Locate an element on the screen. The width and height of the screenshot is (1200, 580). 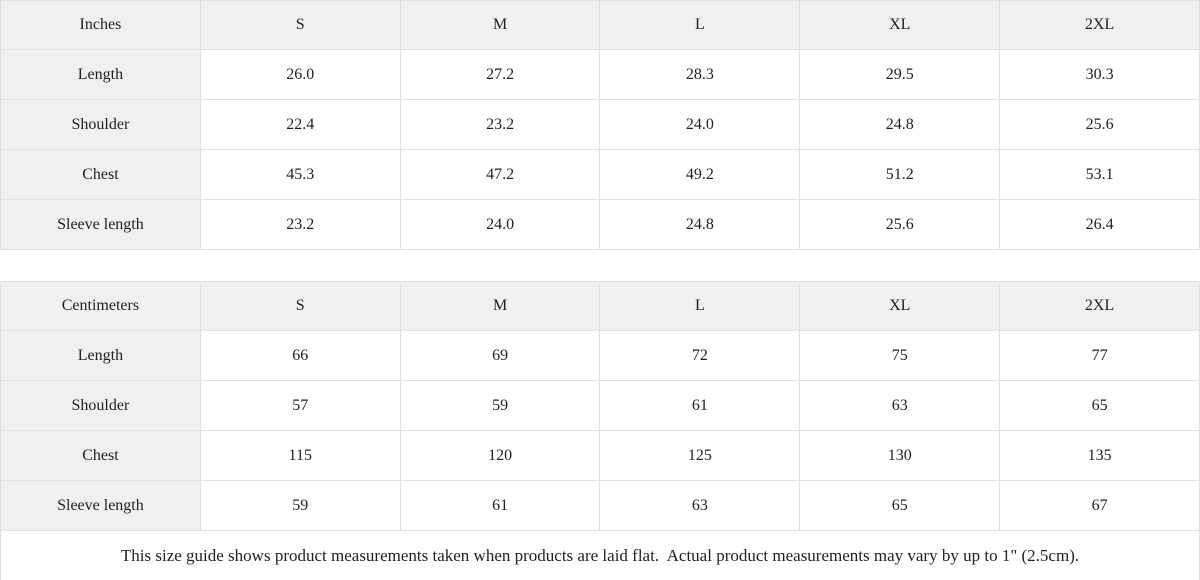
measurement-row: Sleeve length 59 61 63 65 67 is located at coordinates (600, 505).